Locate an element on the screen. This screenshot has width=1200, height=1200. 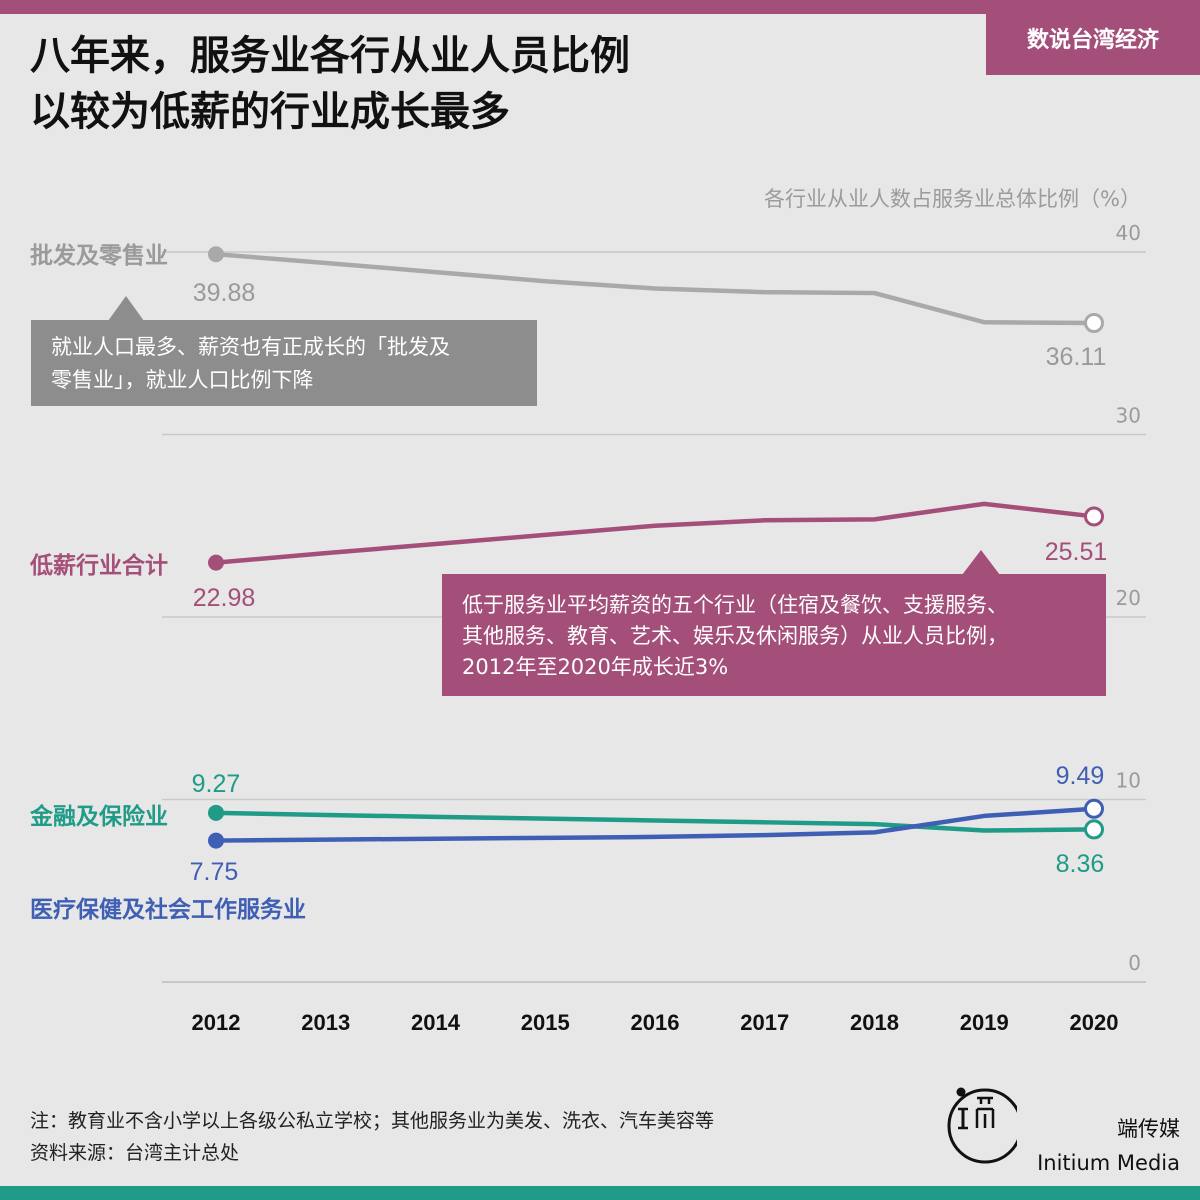
page-title: 八年来，服务业各行从业人员比例 以较为低薪的行业成长最多 is located at coordinates (480, 84).